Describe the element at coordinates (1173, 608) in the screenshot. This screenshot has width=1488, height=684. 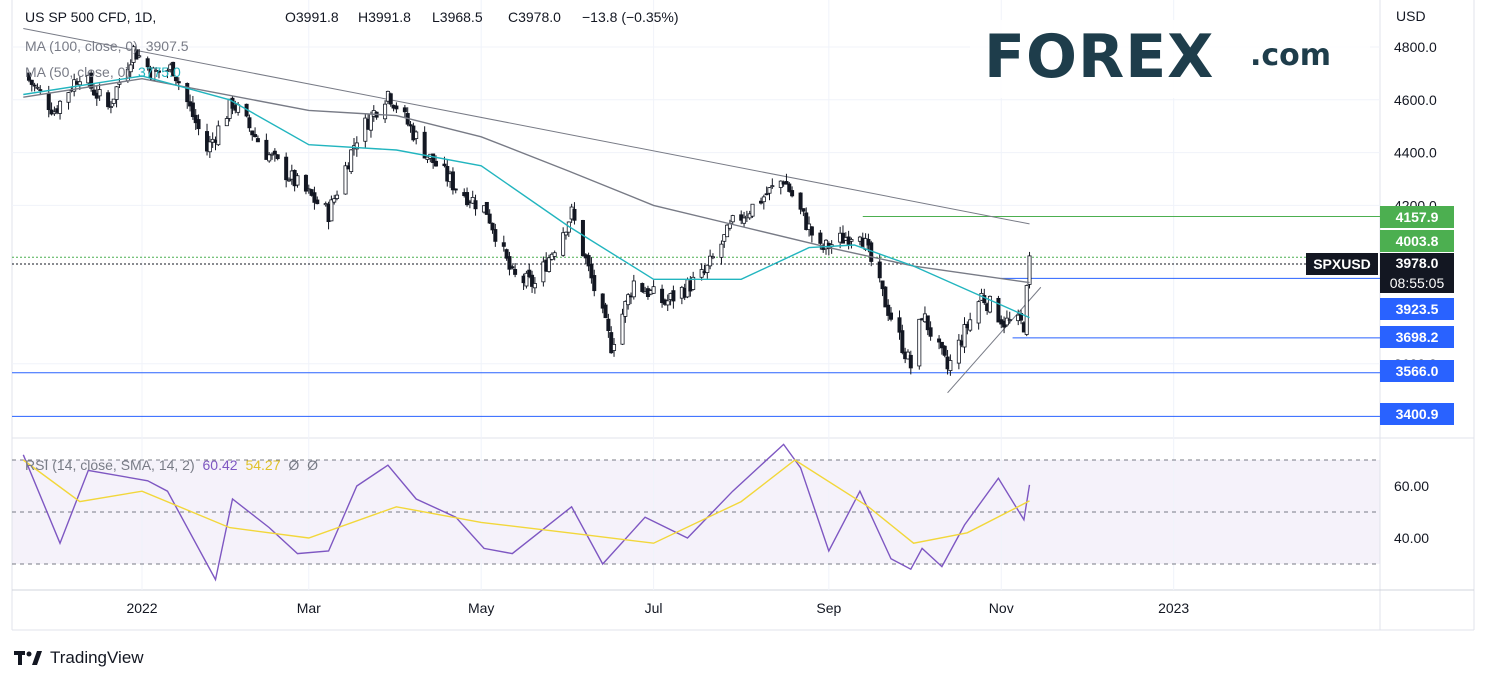
I see `time-tick-label: 2023` at that location.